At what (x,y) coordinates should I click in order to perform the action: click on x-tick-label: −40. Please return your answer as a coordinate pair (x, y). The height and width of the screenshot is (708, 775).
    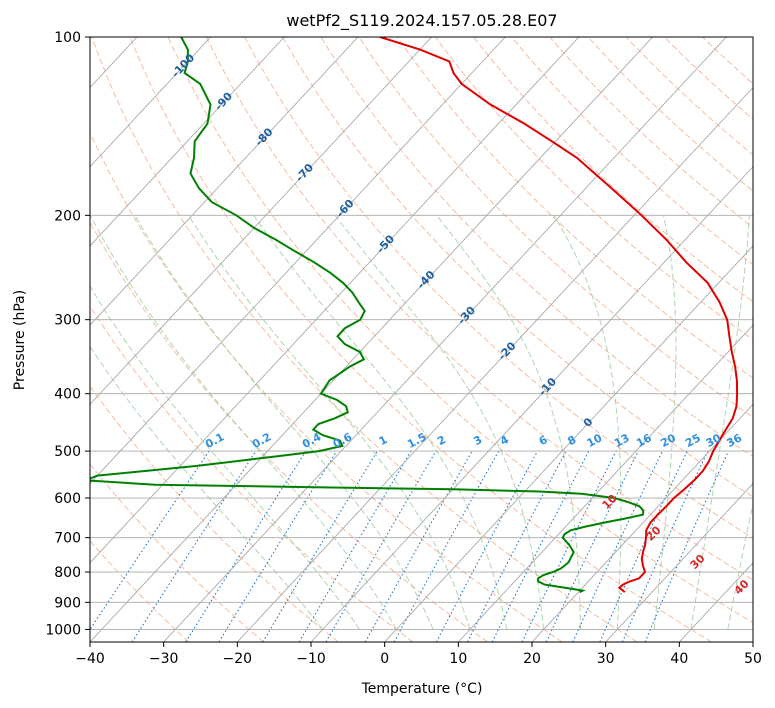
    Looking at the image, I should click on (90, 659).